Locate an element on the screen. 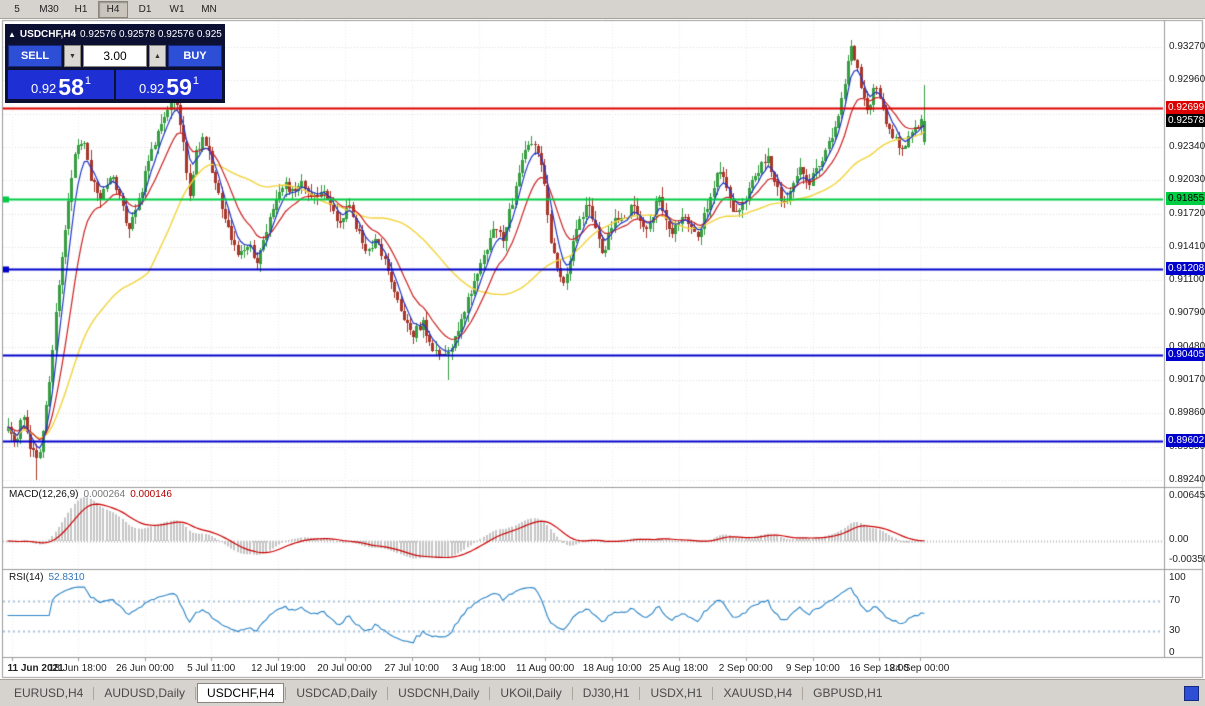 This screenshot has height=706, width=1205. chart-tab-usdchf-h4: USDCHF,H4 is located at coordinates (241, 693).